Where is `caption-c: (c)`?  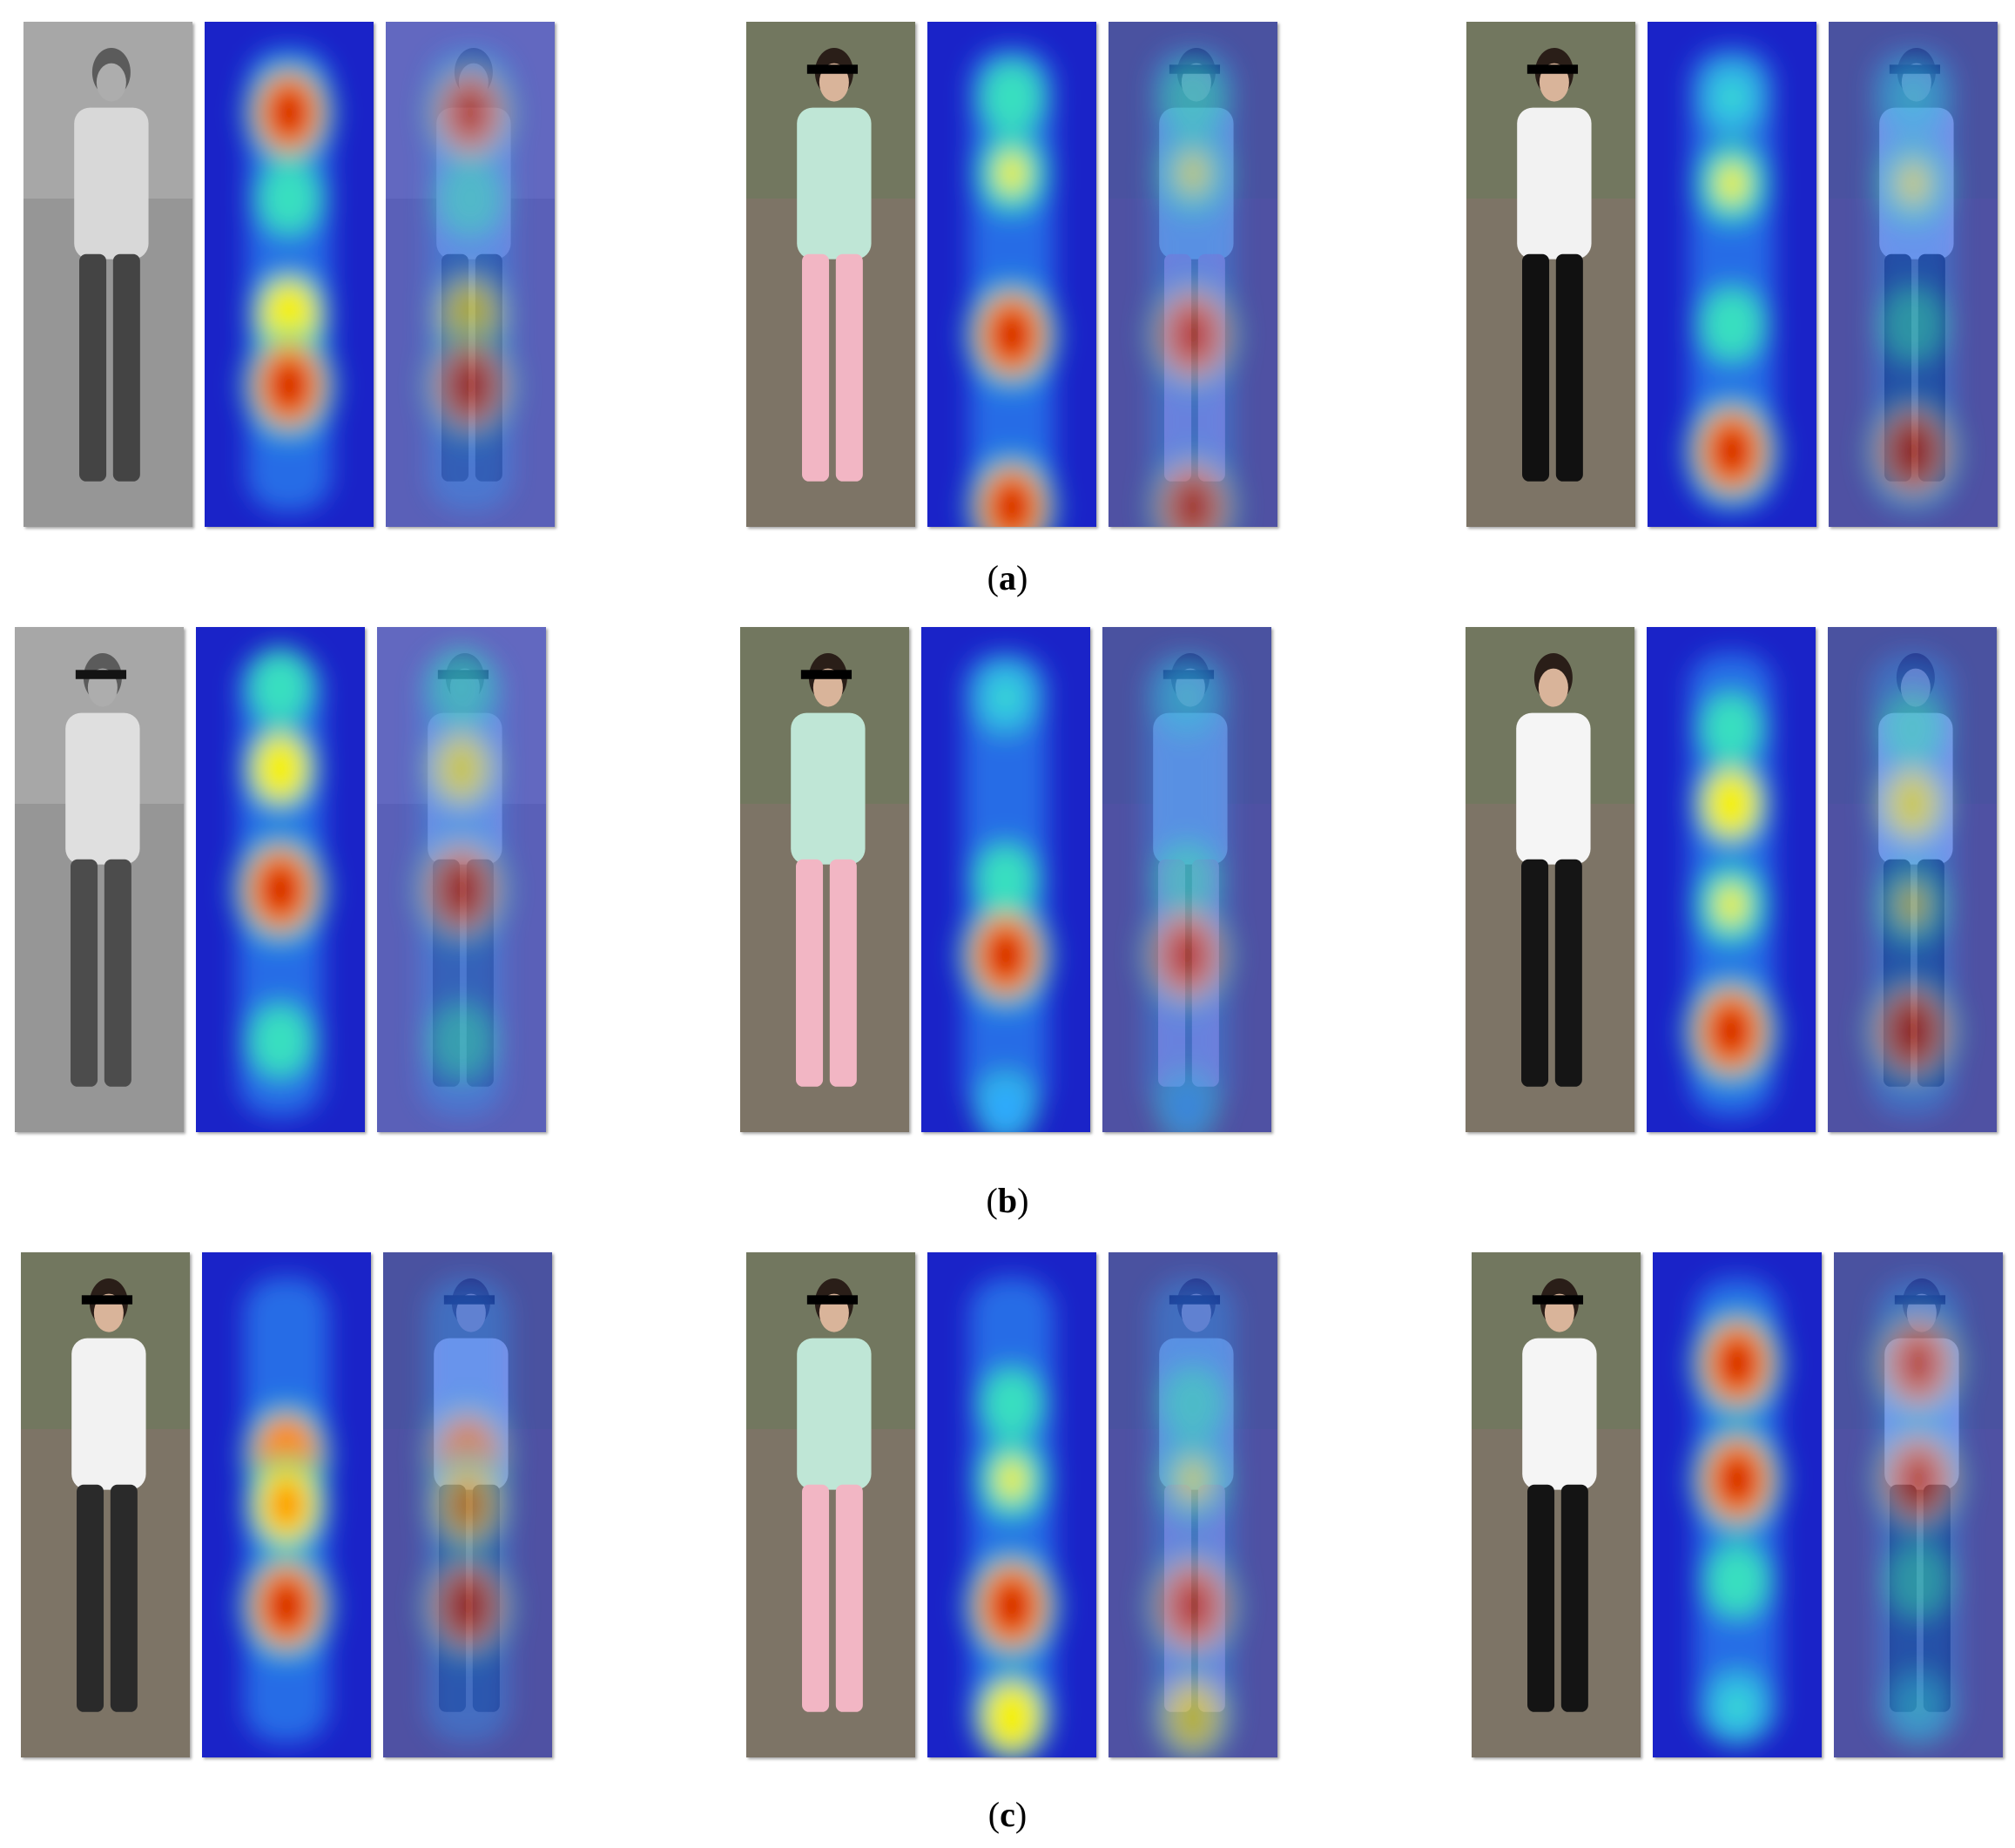 caption-c: (c) is located at coordinates (1007, 1815).